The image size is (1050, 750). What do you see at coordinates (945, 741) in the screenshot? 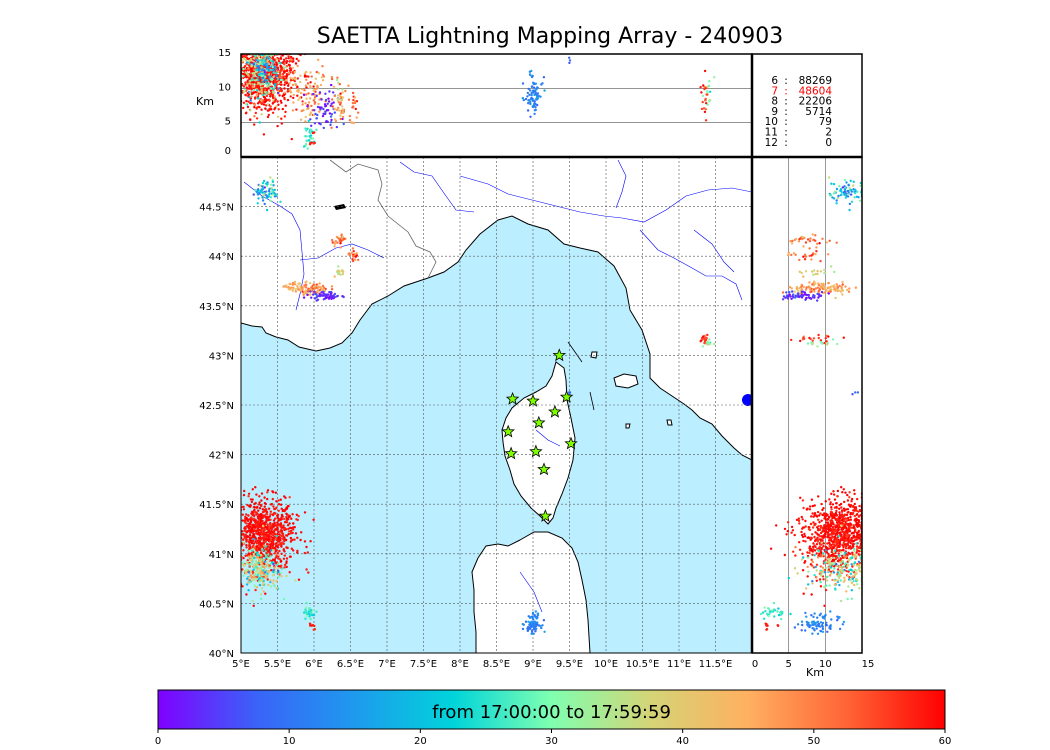
I see `colorbar-tick-label: 60` at bounding box center [945, 741].